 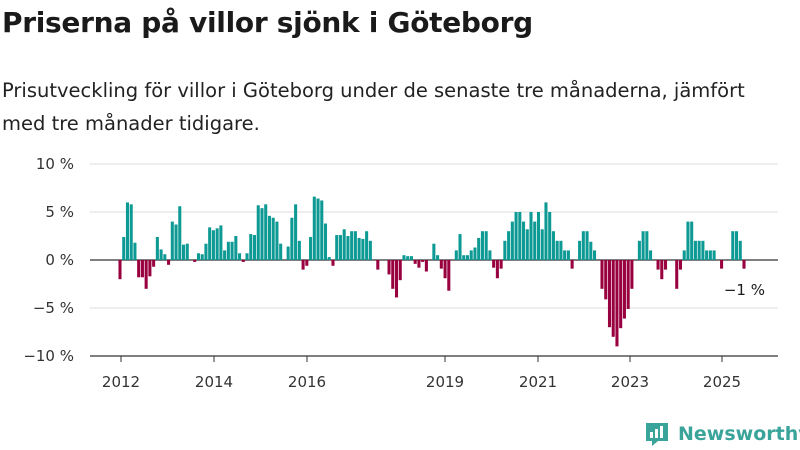 What do you see at coordinates (59, 212) in the screenshot?
I see `y-tick-label: 5 %` at bounding box center [59, 212].